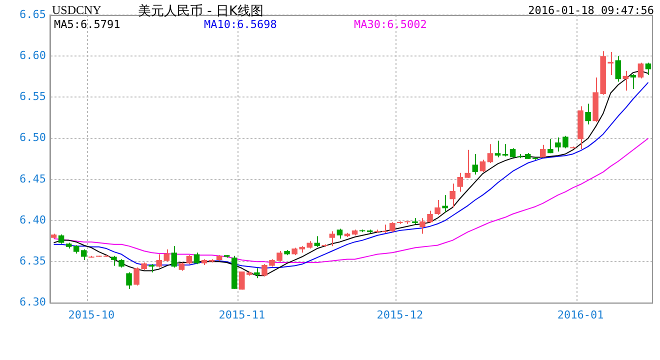 The image size is (660, 360). I want to click on y-tick-label: 6.35, so click(33, 261).